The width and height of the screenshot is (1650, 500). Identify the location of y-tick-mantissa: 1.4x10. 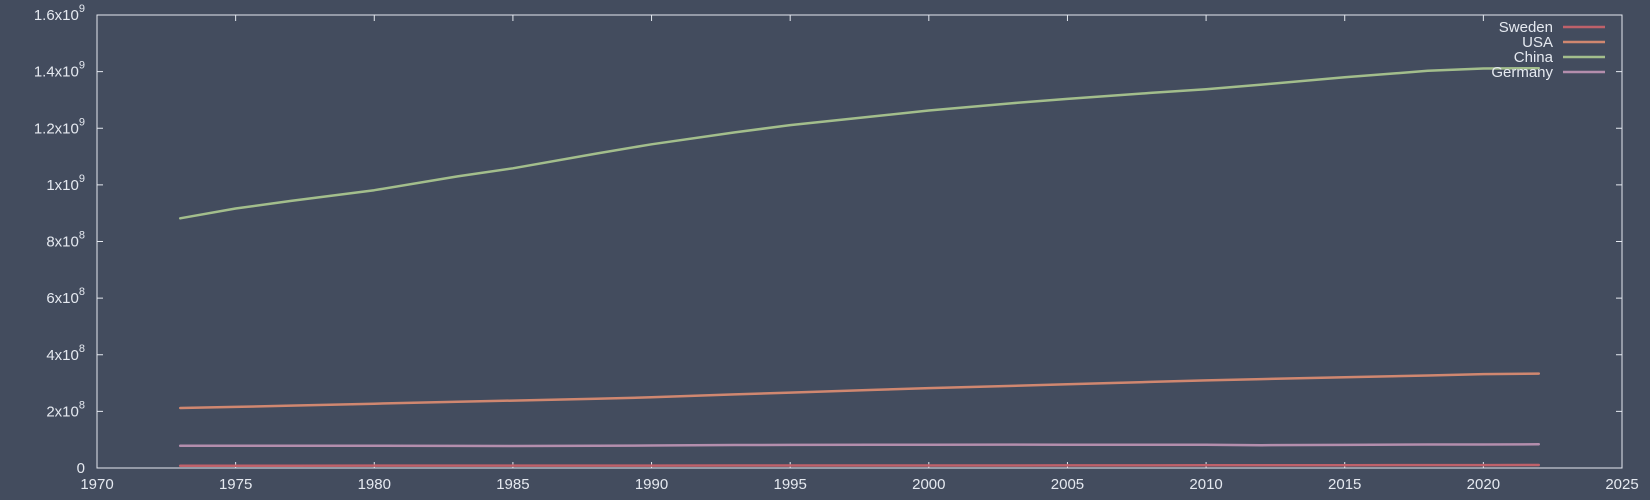
(56, 72).